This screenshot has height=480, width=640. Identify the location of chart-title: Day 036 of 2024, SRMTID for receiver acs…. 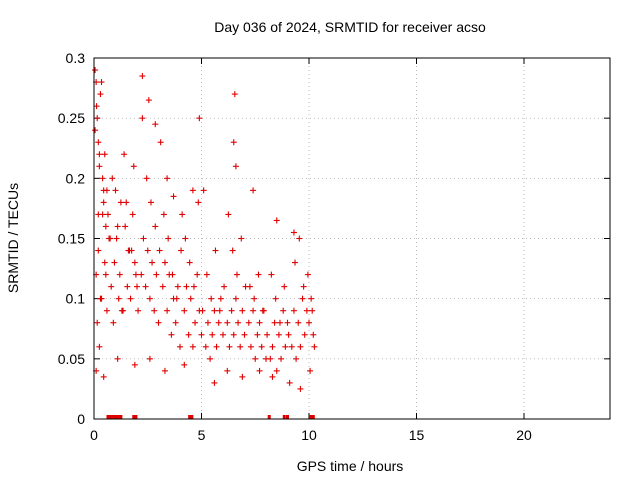
(350, 27).